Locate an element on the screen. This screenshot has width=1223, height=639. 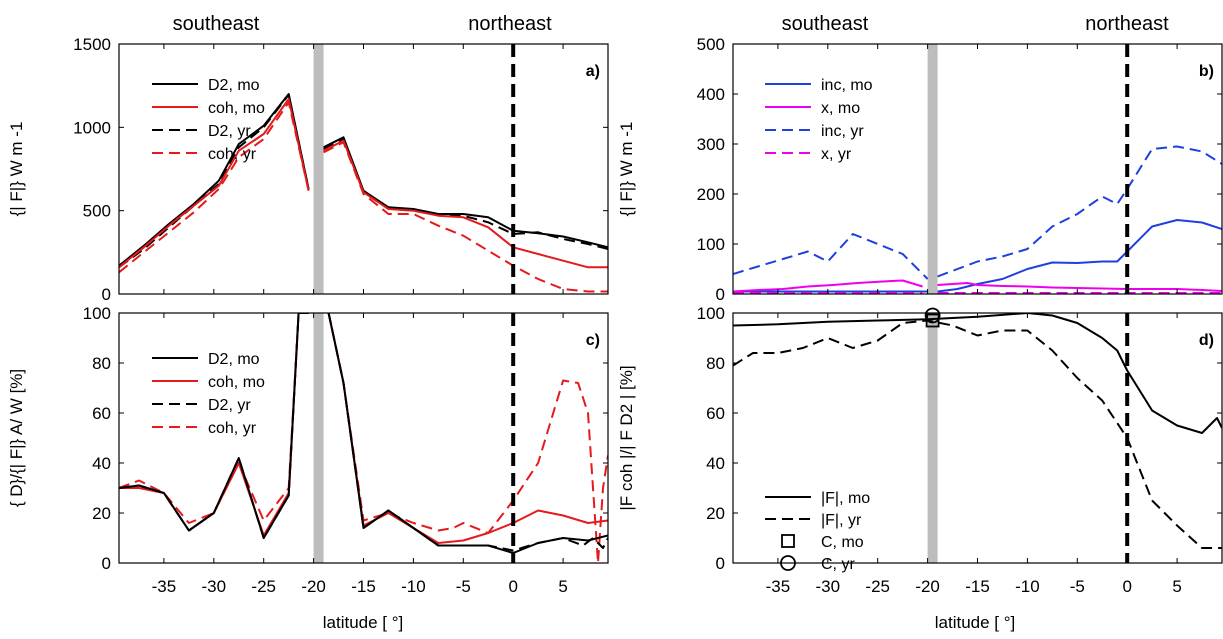
marker-circle-c-yr is located at coordinates (932, 315).